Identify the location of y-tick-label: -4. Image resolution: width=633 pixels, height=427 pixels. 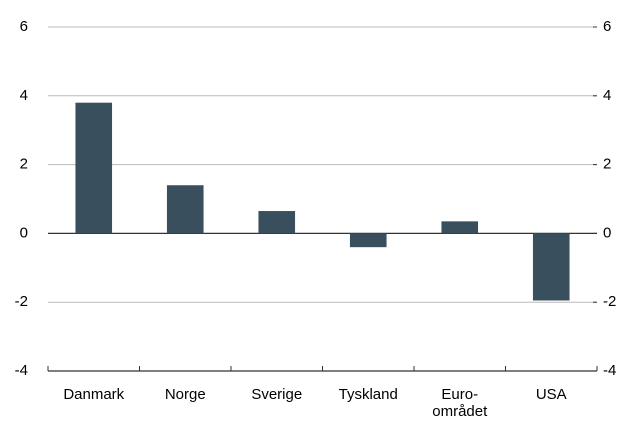
(21, 370).